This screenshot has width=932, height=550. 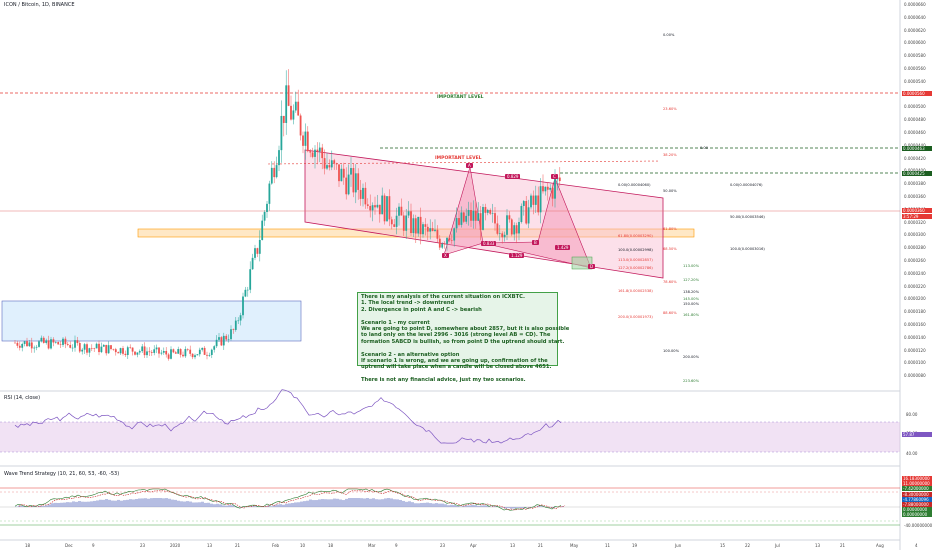 I want to click on price-tick: 0.0000580, so click(x=915, y=56).